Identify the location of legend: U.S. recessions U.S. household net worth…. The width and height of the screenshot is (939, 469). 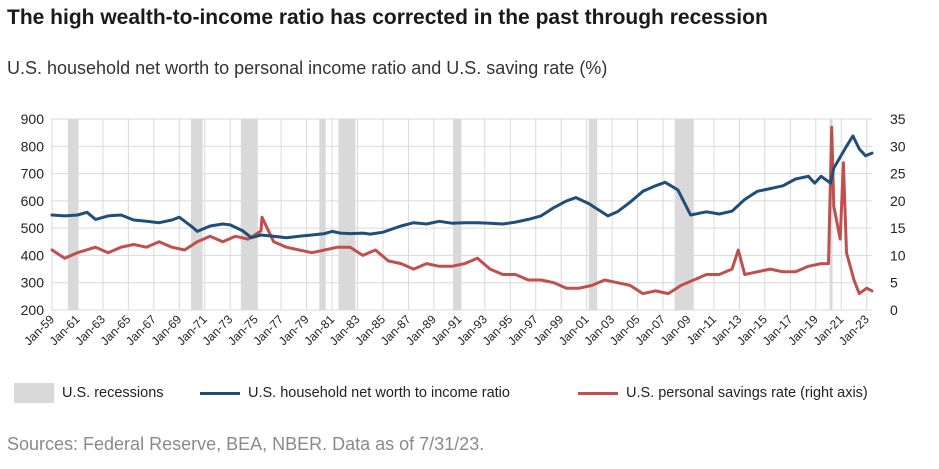
(474, 394).